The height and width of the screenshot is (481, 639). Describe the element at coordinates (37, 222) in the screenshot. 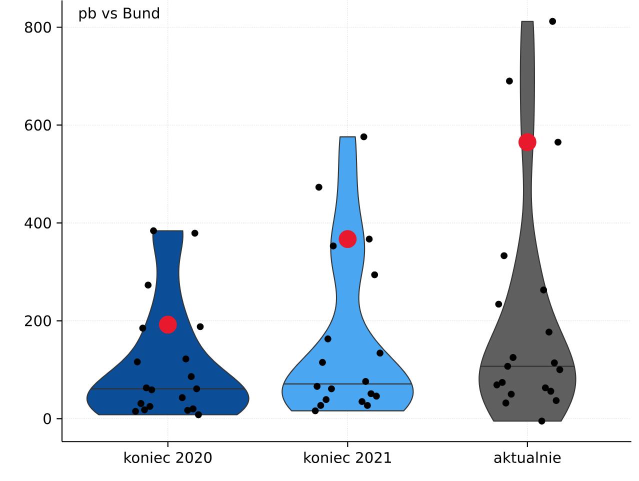

I see `y-tick-label: 400` at that location.